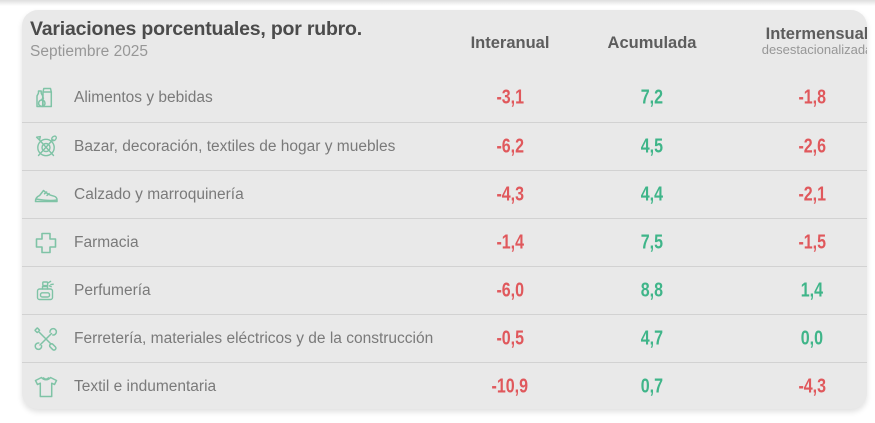 This screenshot has width=875, height=423. I want to click on cell-value: 1,4, so click(812, 290).